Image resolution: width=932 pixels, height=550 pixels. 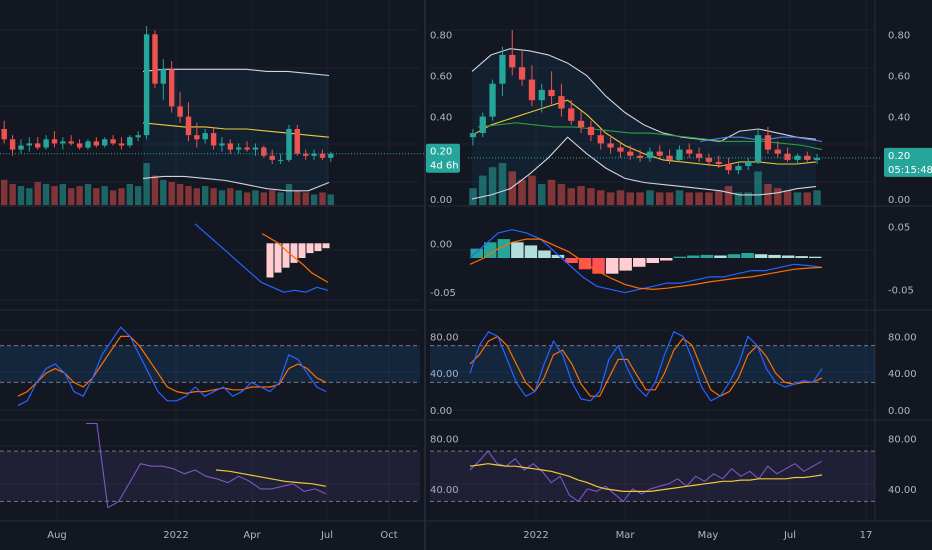 I want to click on time-axis-label: Mar, so click(x=626, y=535).